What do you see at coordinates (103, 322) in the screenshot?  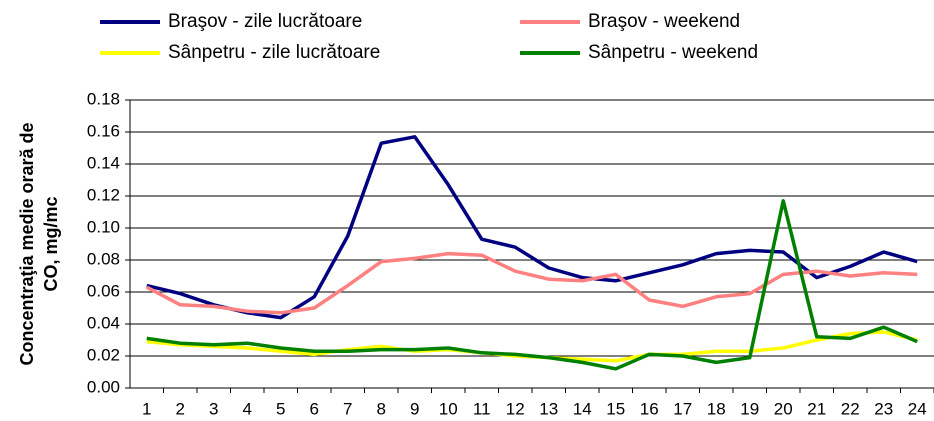 I see `y-tick-label: 0.04` at bounding box center [103, 322].